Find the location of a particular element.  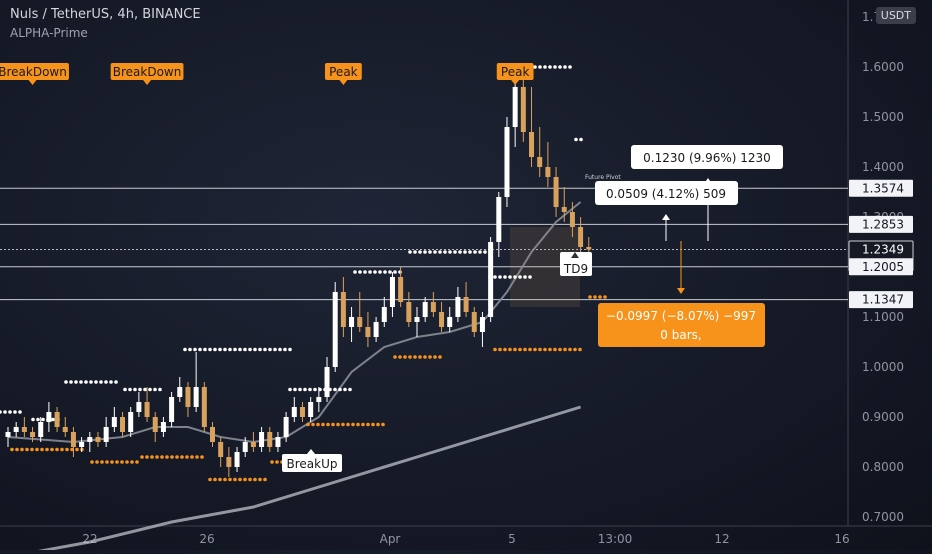

x-tick-label: 13:00 is located at coordinates (615, 539).